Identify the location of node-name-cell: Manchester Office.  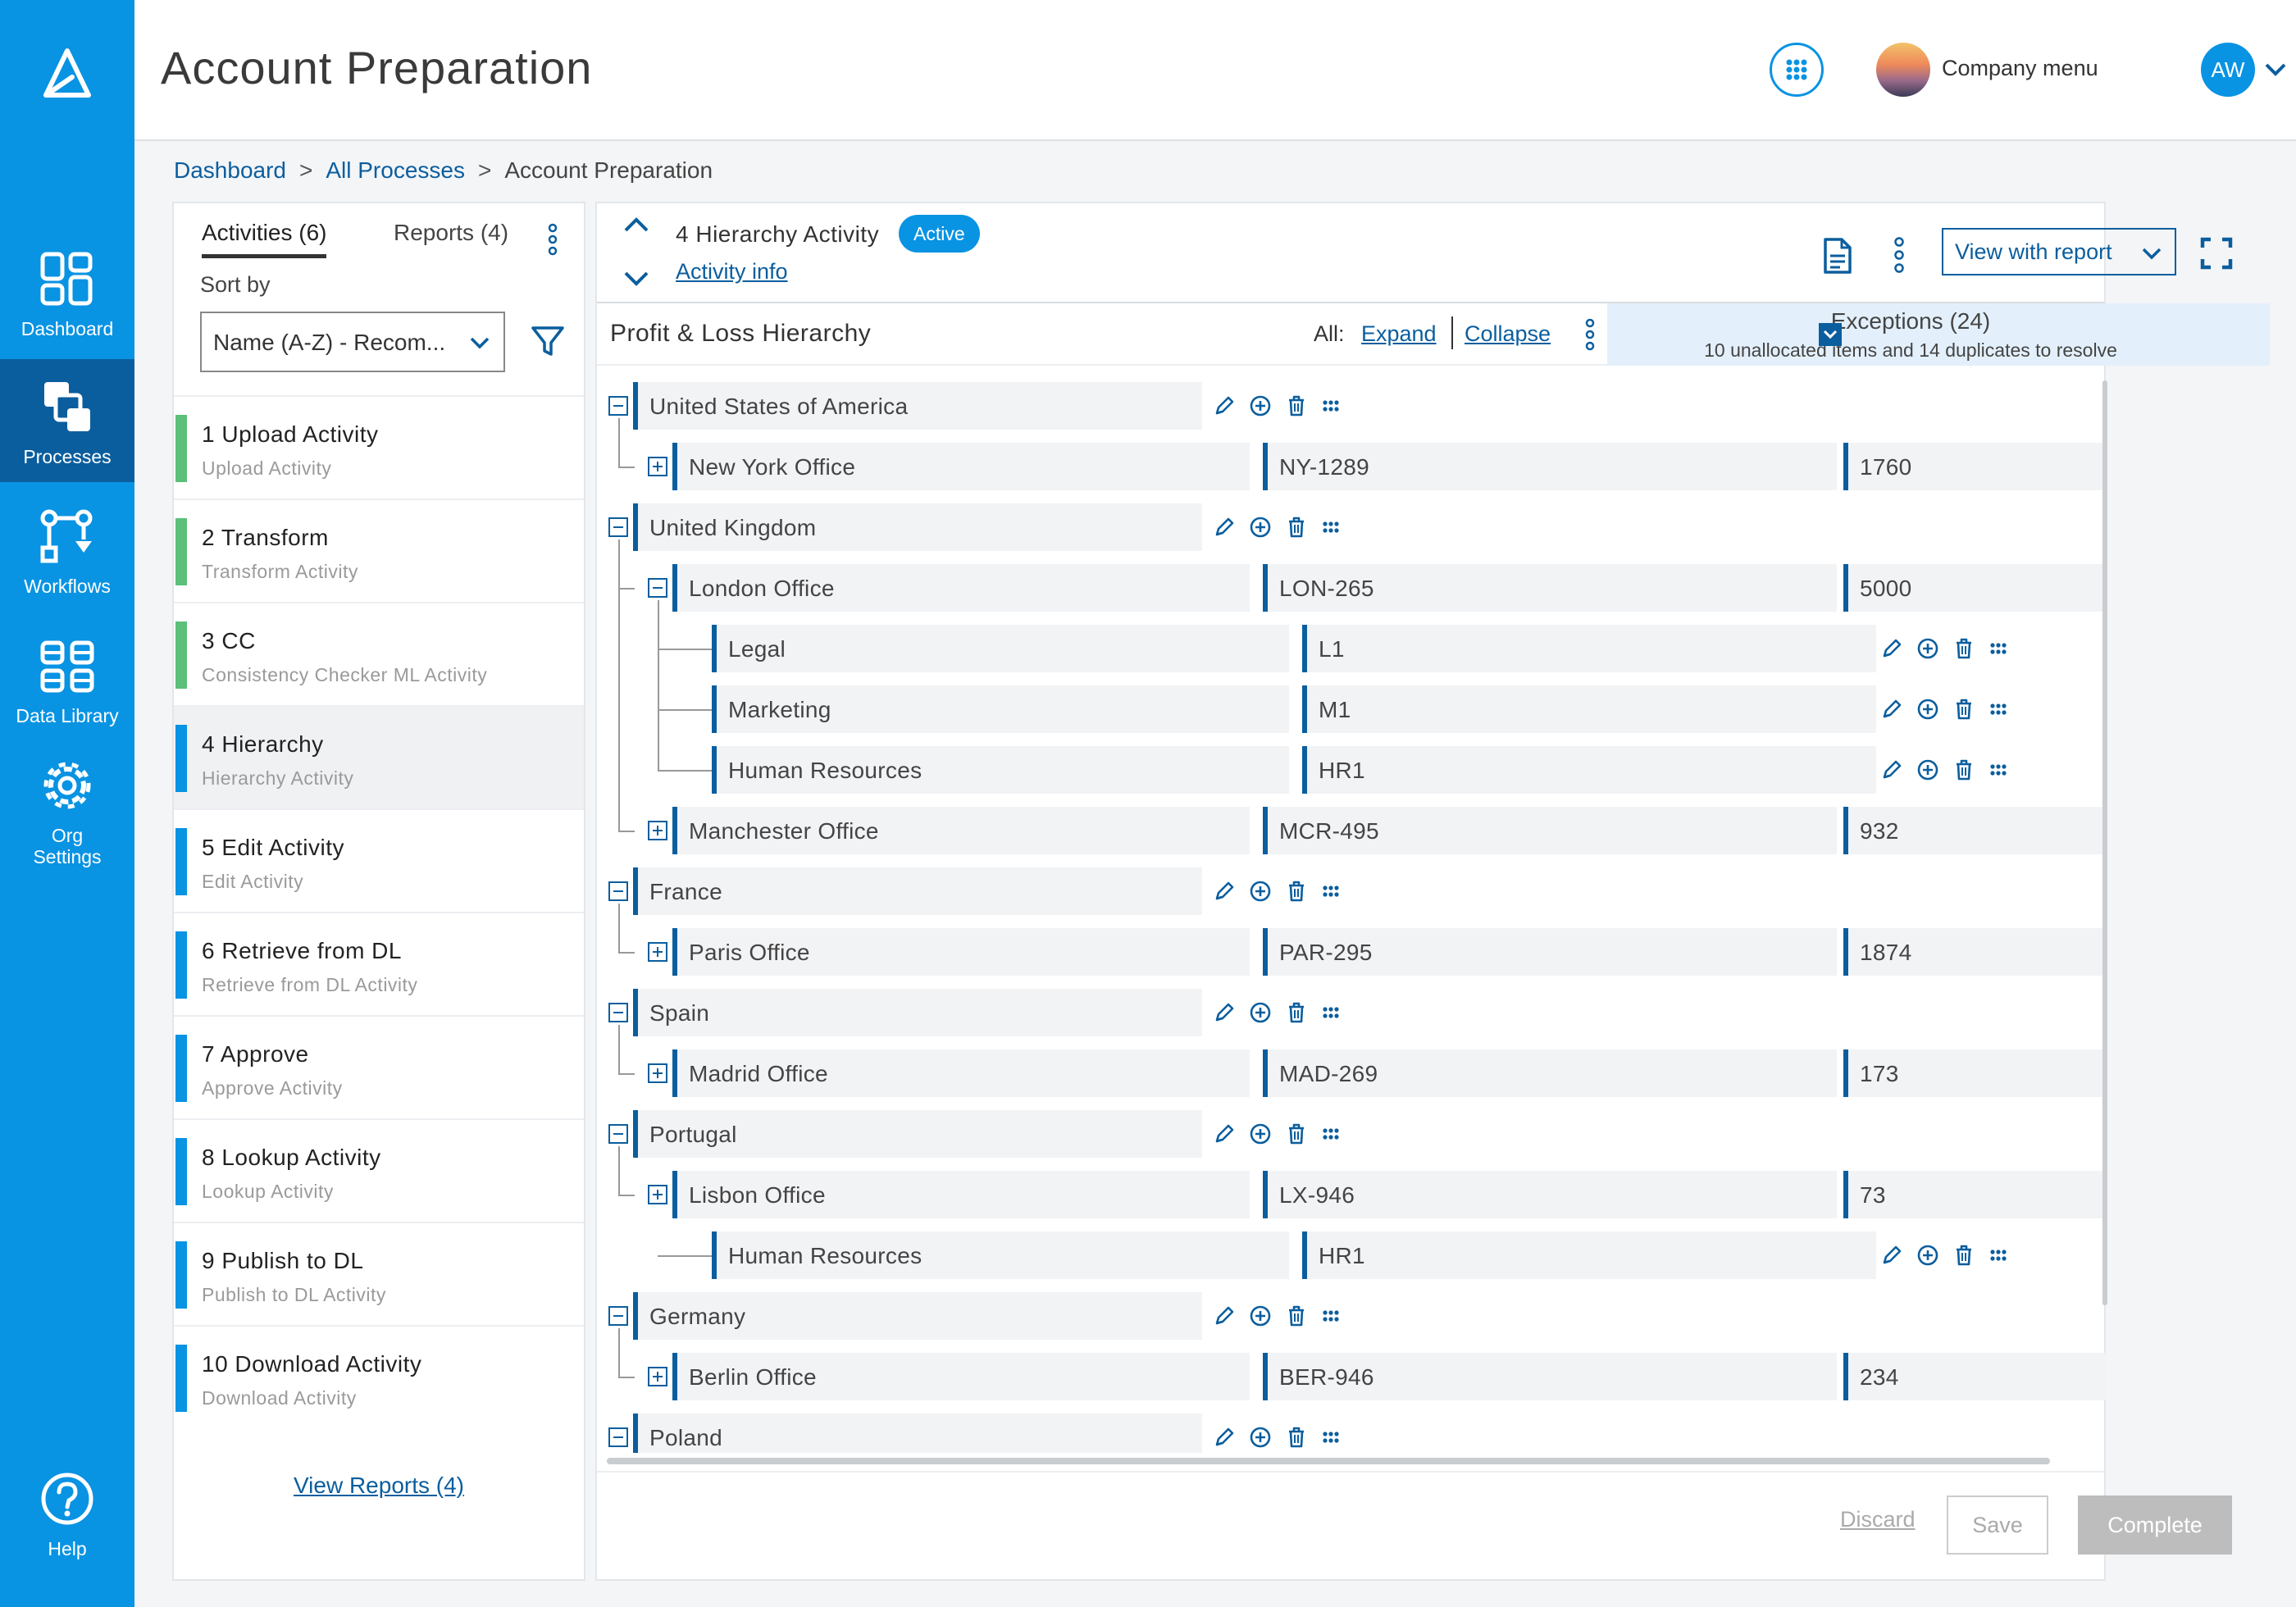
(961, 830).